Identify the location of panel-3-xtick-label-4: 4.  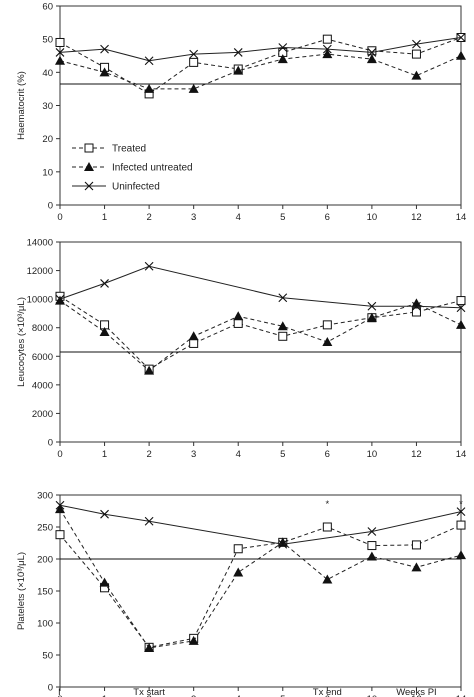
(238, 695).